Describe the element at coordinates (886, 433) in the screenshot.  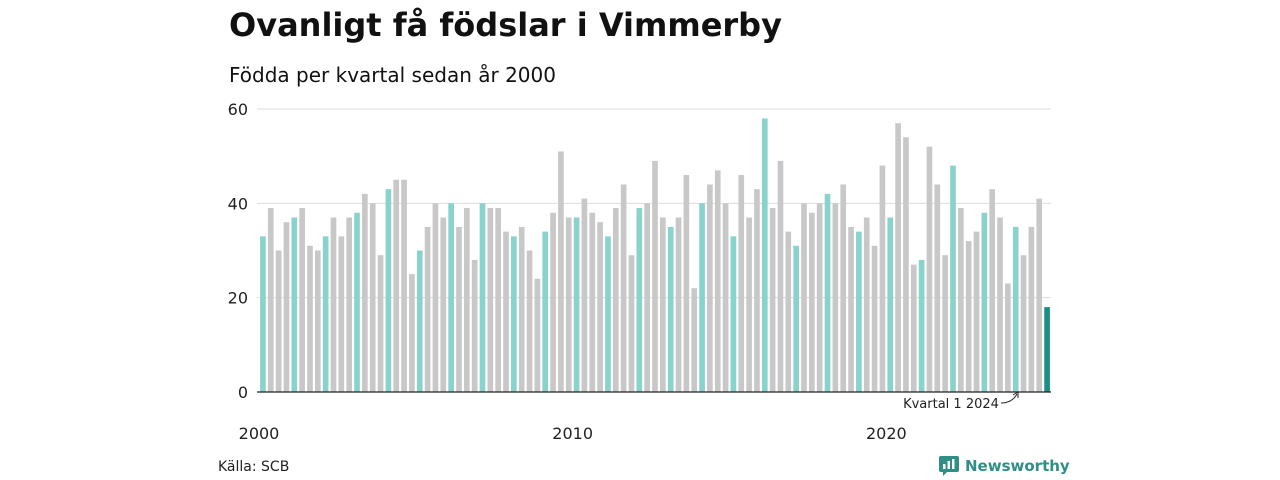
I see `x-tick-label: 2020` at that location.